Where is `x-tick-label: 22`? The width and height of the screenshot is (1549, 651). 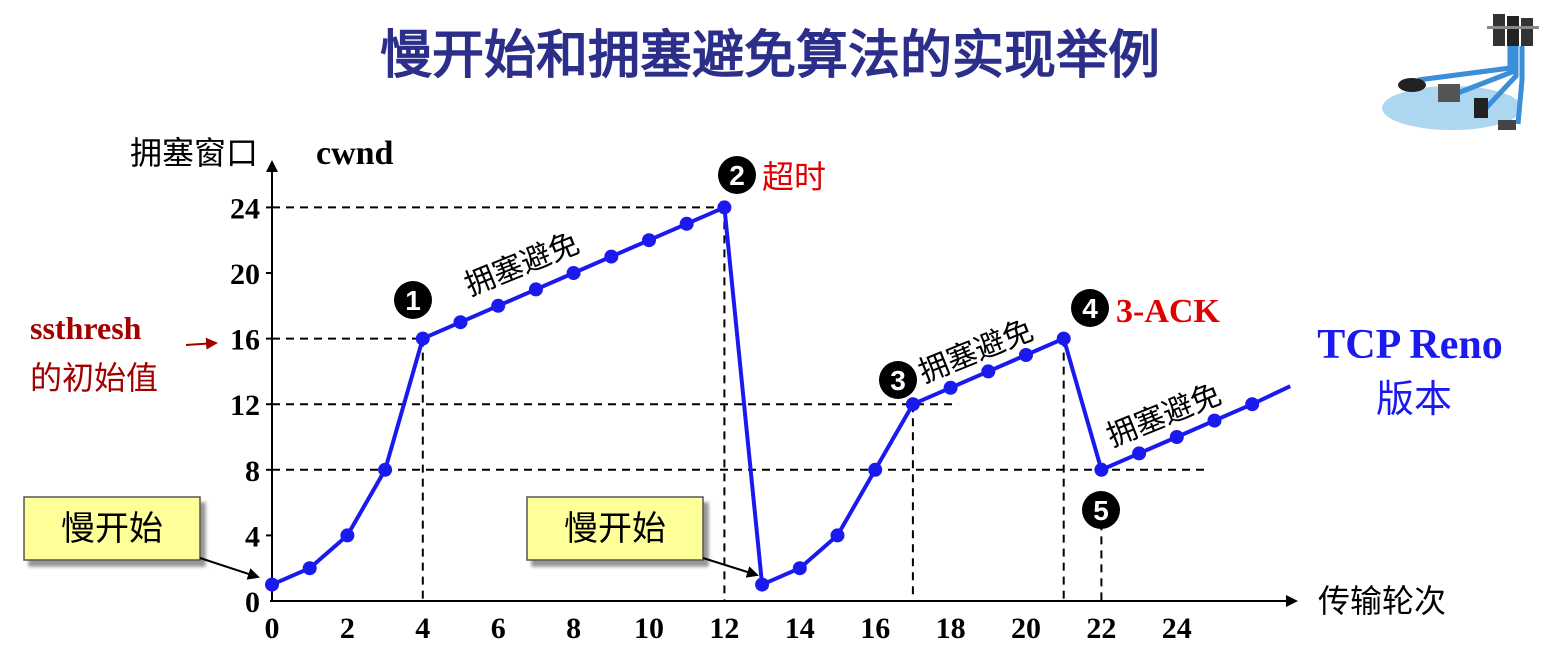 x-tick-label: 22 is located at coordinates (1101, 628).